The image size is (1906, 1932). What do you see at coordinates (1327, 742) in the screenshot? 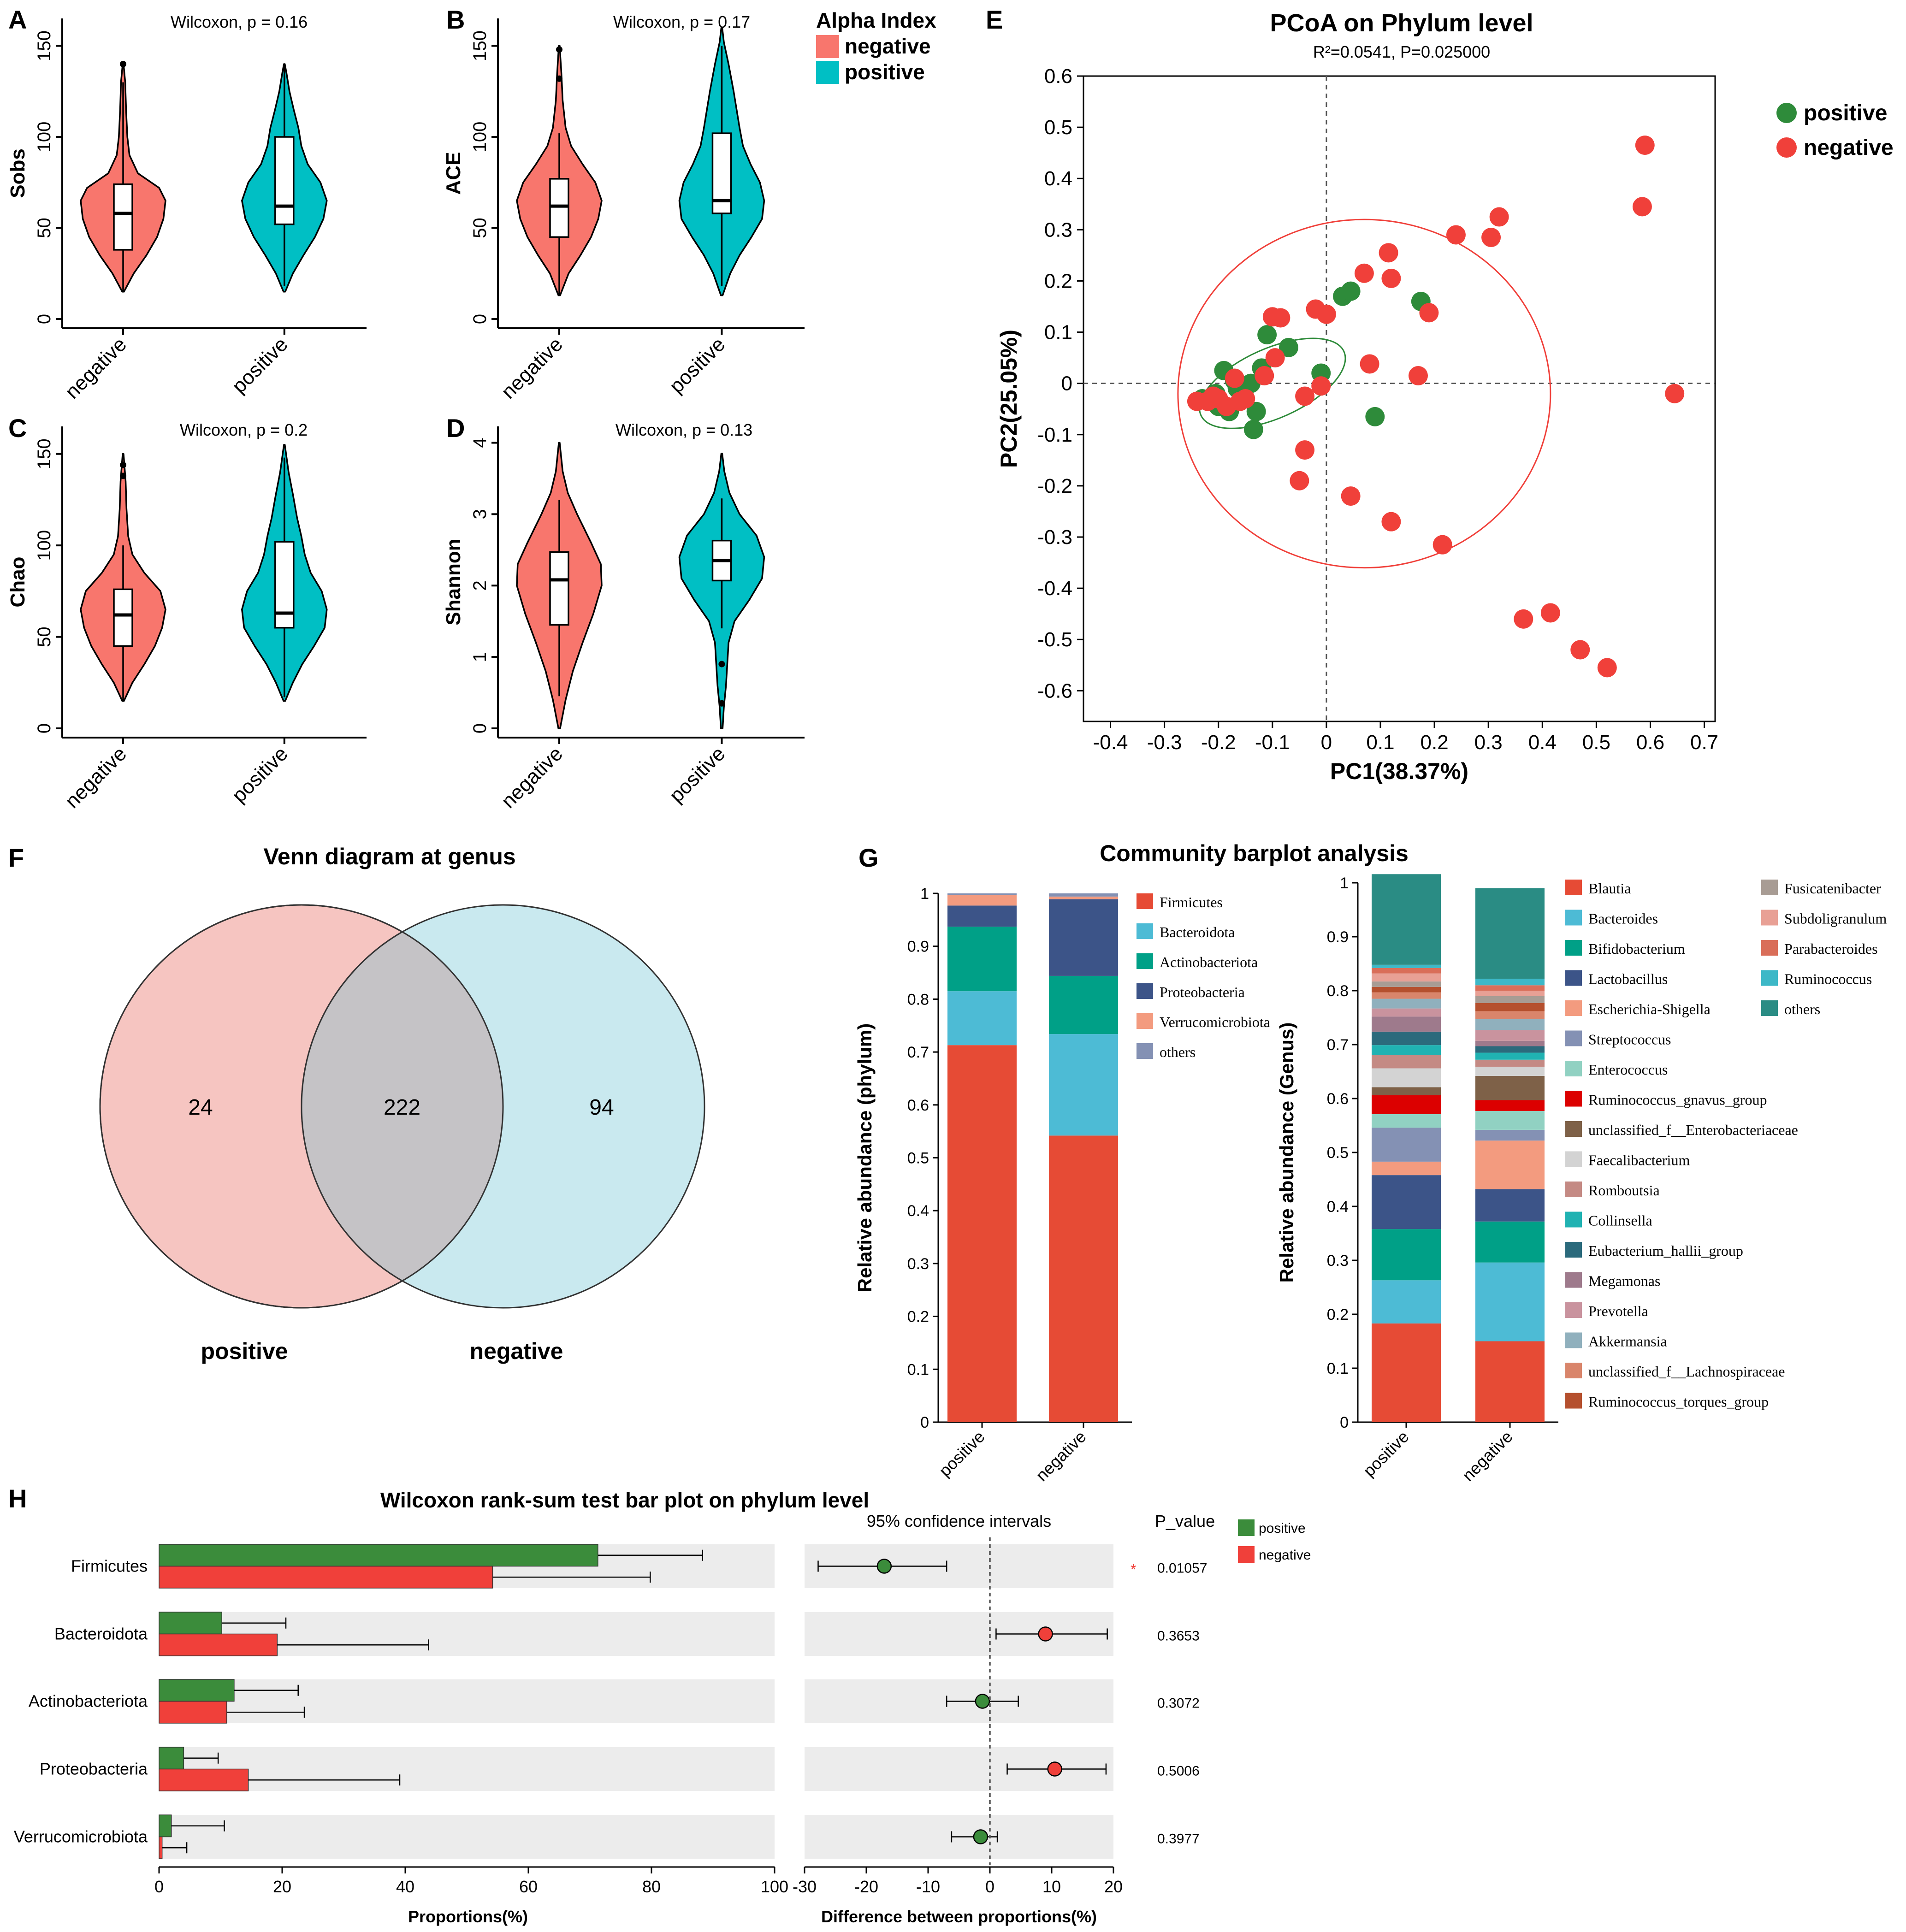
I see `x-tick-label: 0` at bounding box center [1327, 742].